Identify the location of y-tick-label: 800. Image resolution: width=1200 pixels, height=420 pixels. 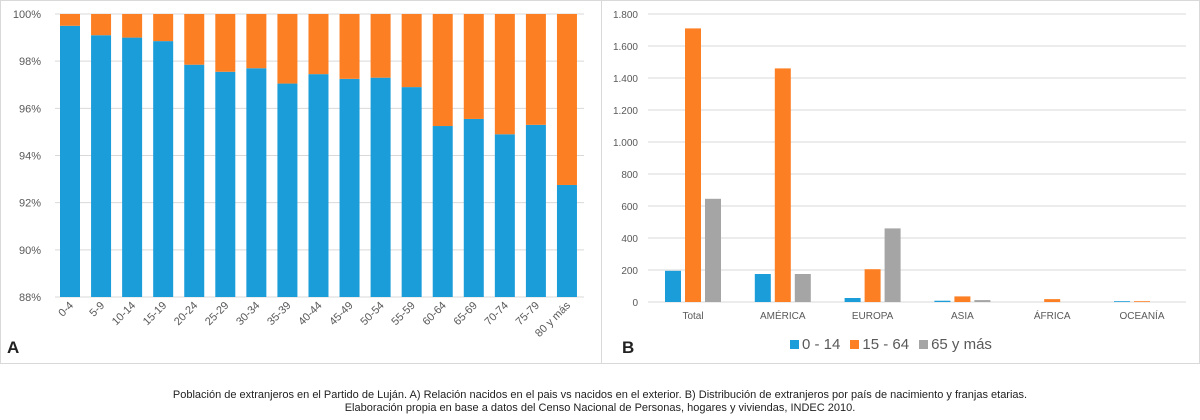
(629, 175).